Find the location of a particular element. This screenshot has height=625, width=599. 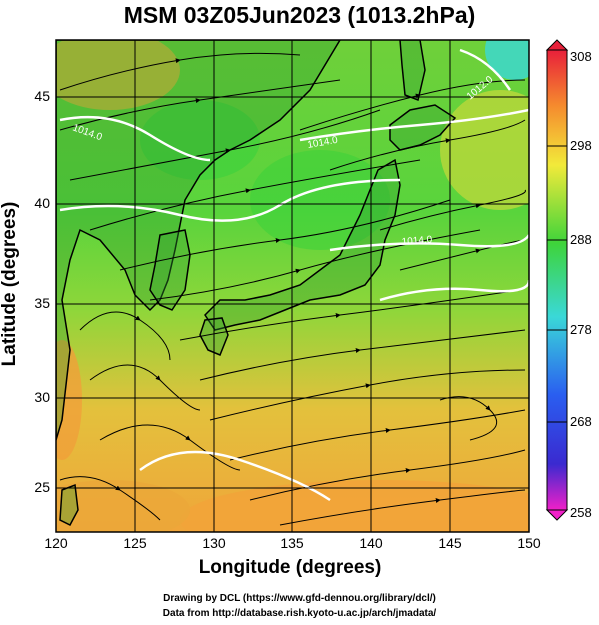

y-tick-label: 40 is located at coordinates (42, 203).